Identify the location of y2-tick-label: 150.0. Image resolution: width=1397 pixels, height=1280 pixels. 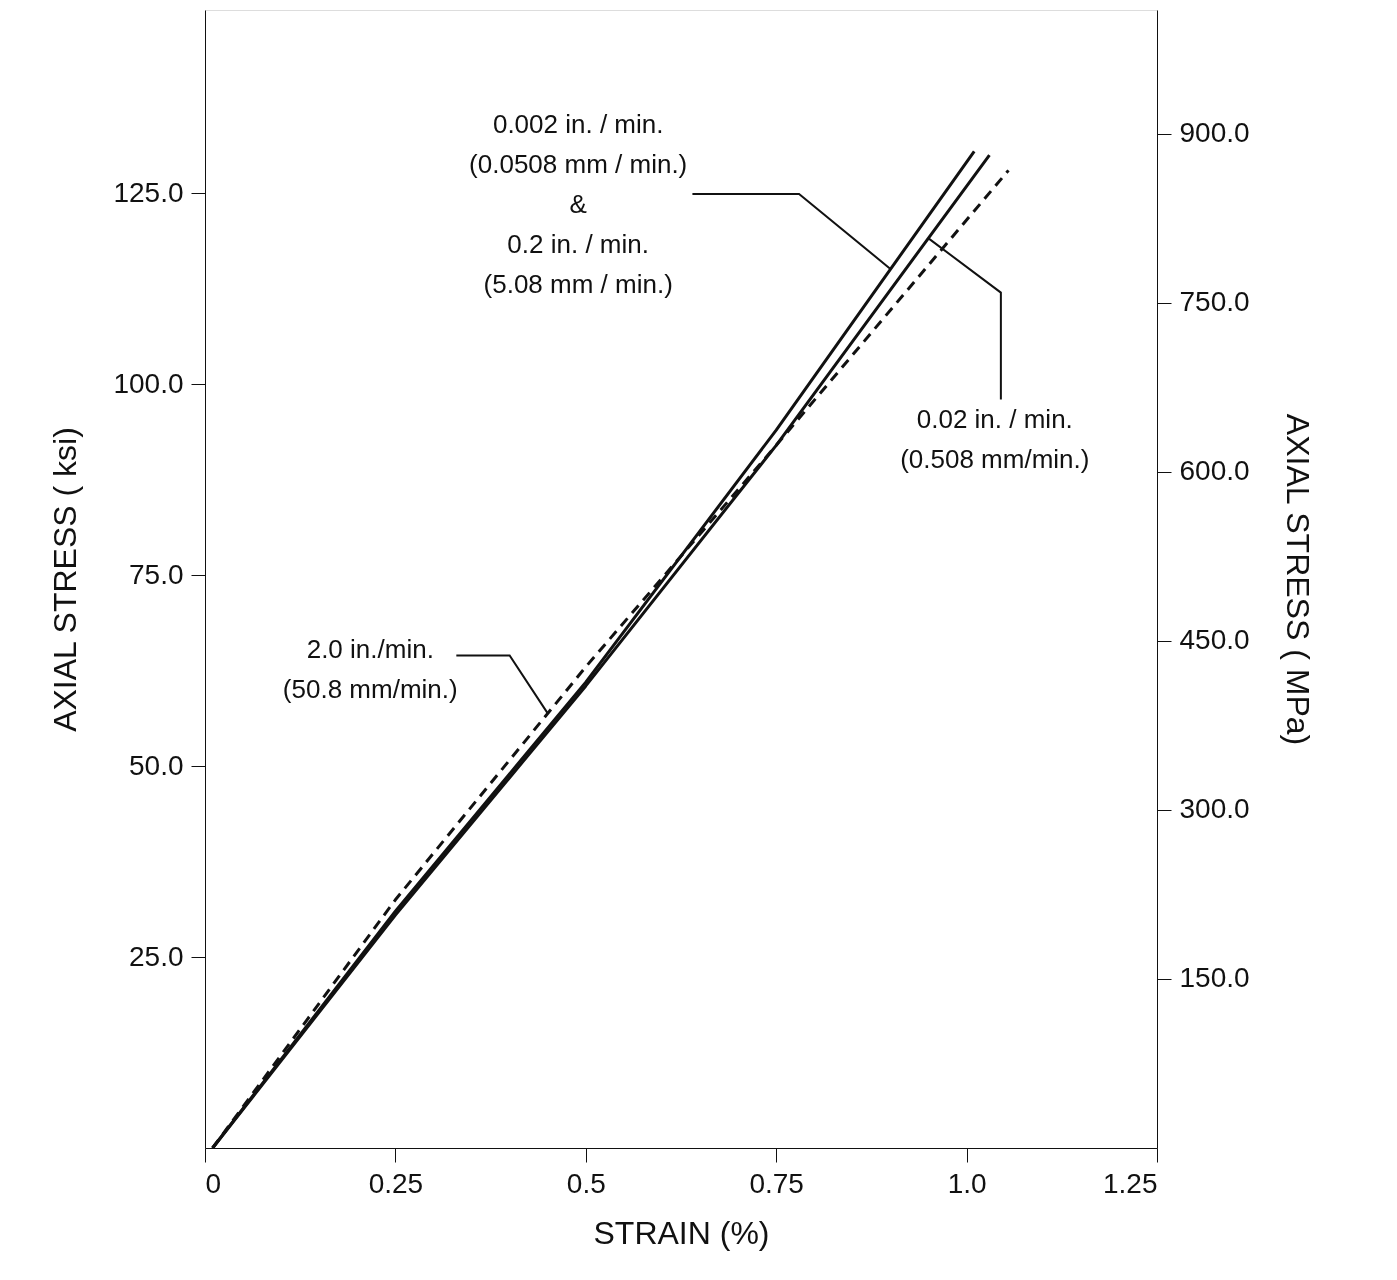
(1214, 978).